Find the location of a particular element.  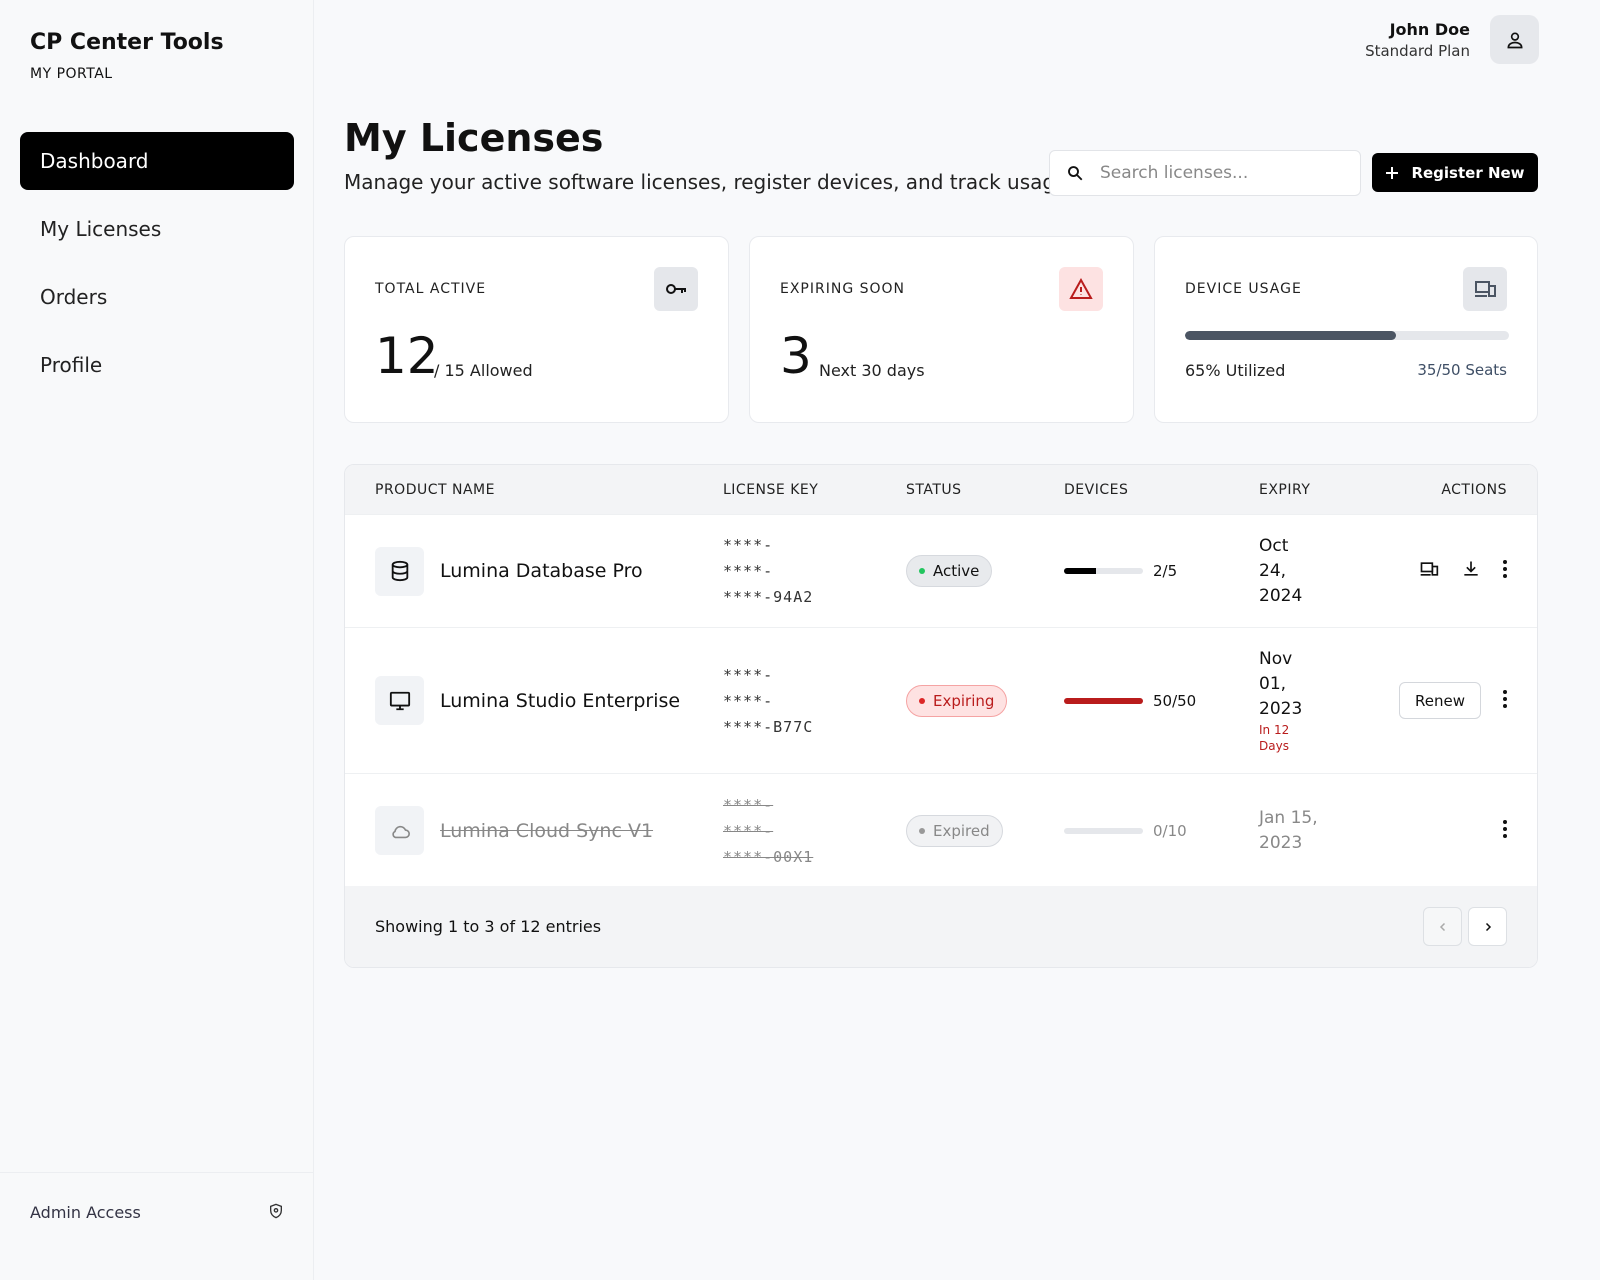

product-cell: Lumina Cloud Sync V1 is located at coordinates (549, 830).